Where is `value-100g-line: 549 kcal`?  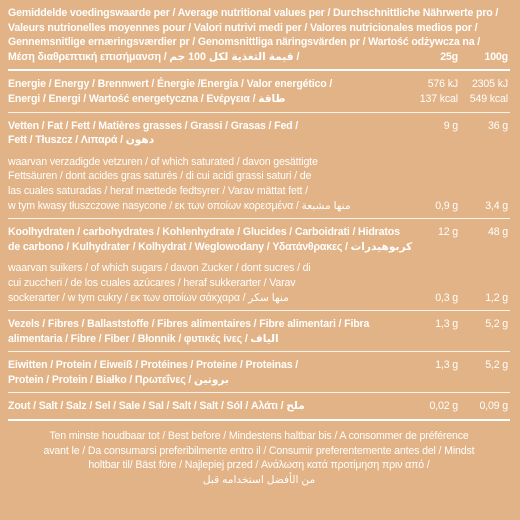
value-100g-line: 549 kcal is located at coordinates (488, 98).